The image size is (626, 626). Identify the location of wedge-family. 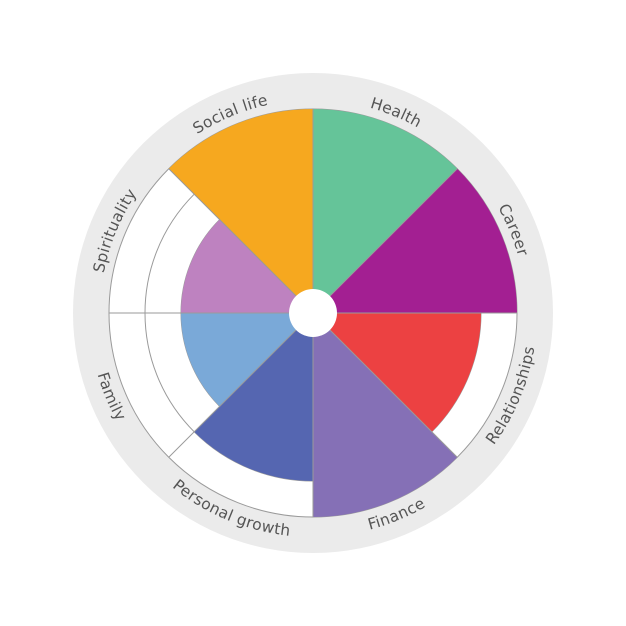
(247, 360).